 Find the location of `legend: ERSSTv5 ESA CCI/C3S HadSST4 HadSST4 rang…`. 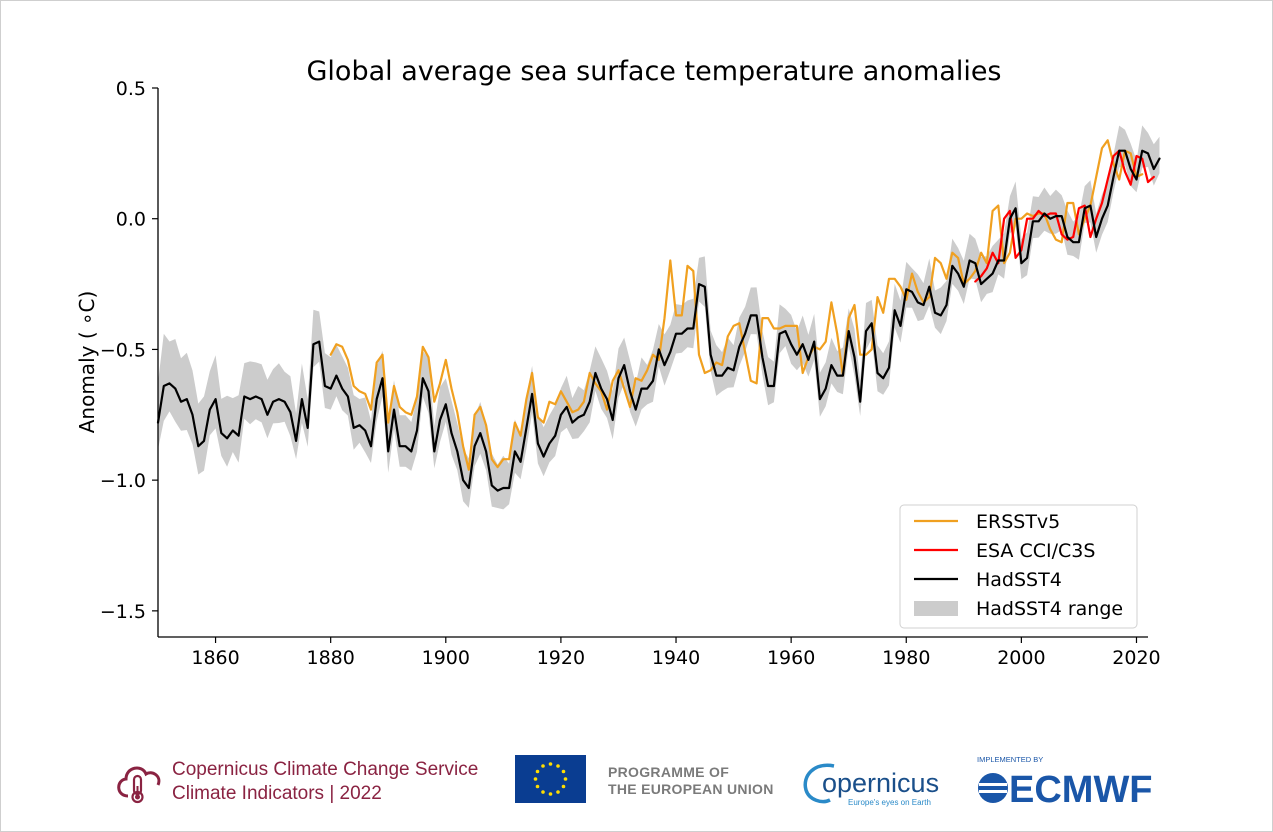

legend: ERSSTv5 ESA CCI/C3S HadSST4 HadSST4 rang… is located at coordinates (1018, 566).